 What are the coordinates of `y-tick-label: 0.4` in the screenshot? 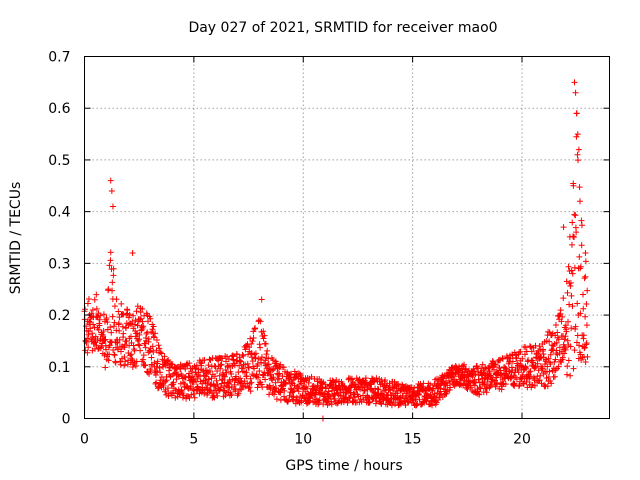 It's located at (59, 213).